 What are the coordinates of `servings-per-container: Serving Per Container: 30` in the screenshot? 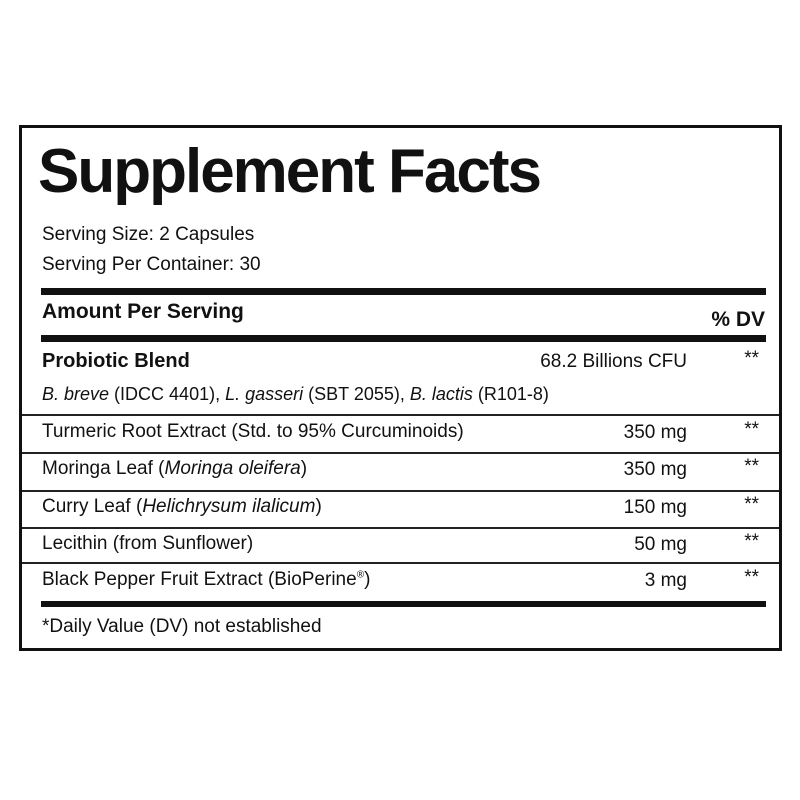 It's located at (151, 264).